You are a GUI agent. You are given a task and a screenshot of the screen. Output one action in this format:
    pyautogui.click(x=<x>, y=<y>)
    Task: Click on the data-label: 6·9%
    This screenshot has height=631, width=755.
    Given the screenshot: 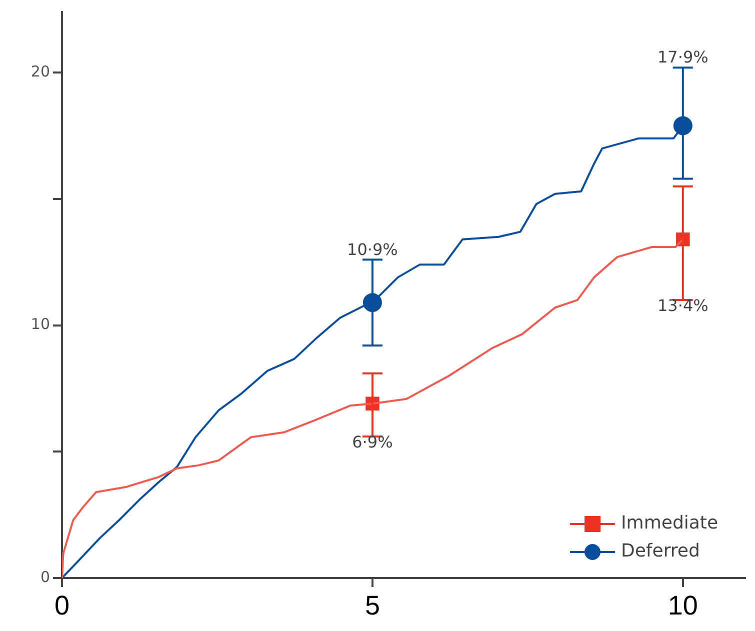 What is the action you would take?
    pyautogui.click(x=372, y=442)
    